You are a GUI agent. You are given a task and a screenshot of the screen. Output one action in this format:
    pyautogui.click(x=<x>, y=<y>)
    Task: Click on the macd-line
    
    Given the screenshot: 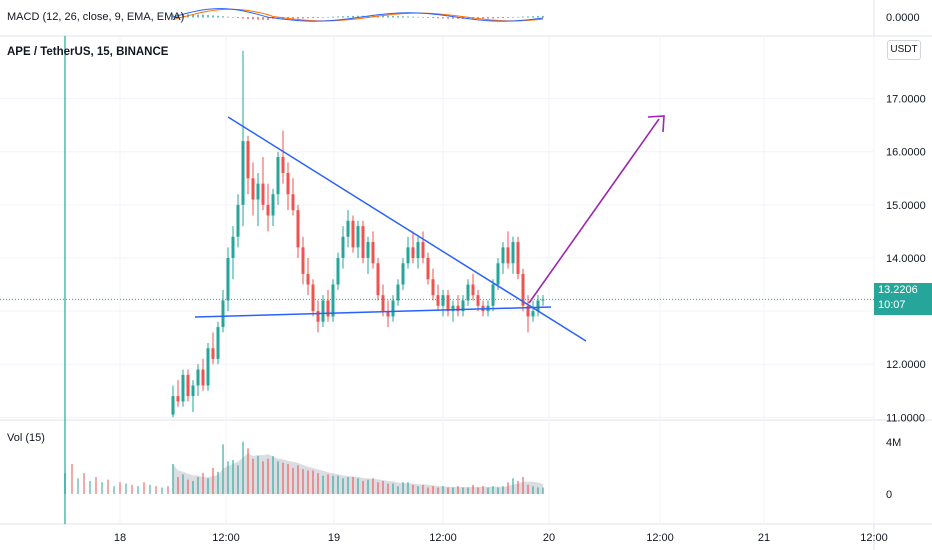 What is the action you would take?
    pyautogui.click(x=358, y=15)
    